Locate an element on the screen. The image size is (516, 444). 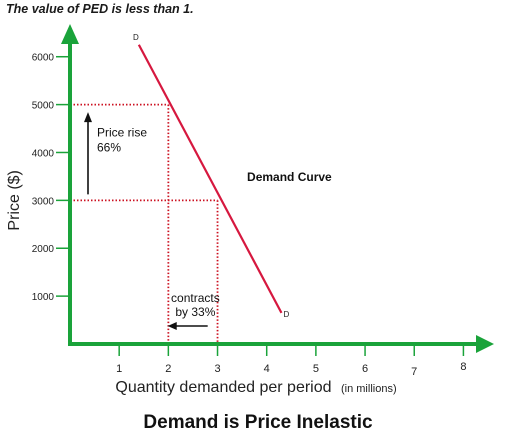
x-tick-label: 1 is located at coordinates (119, 369).